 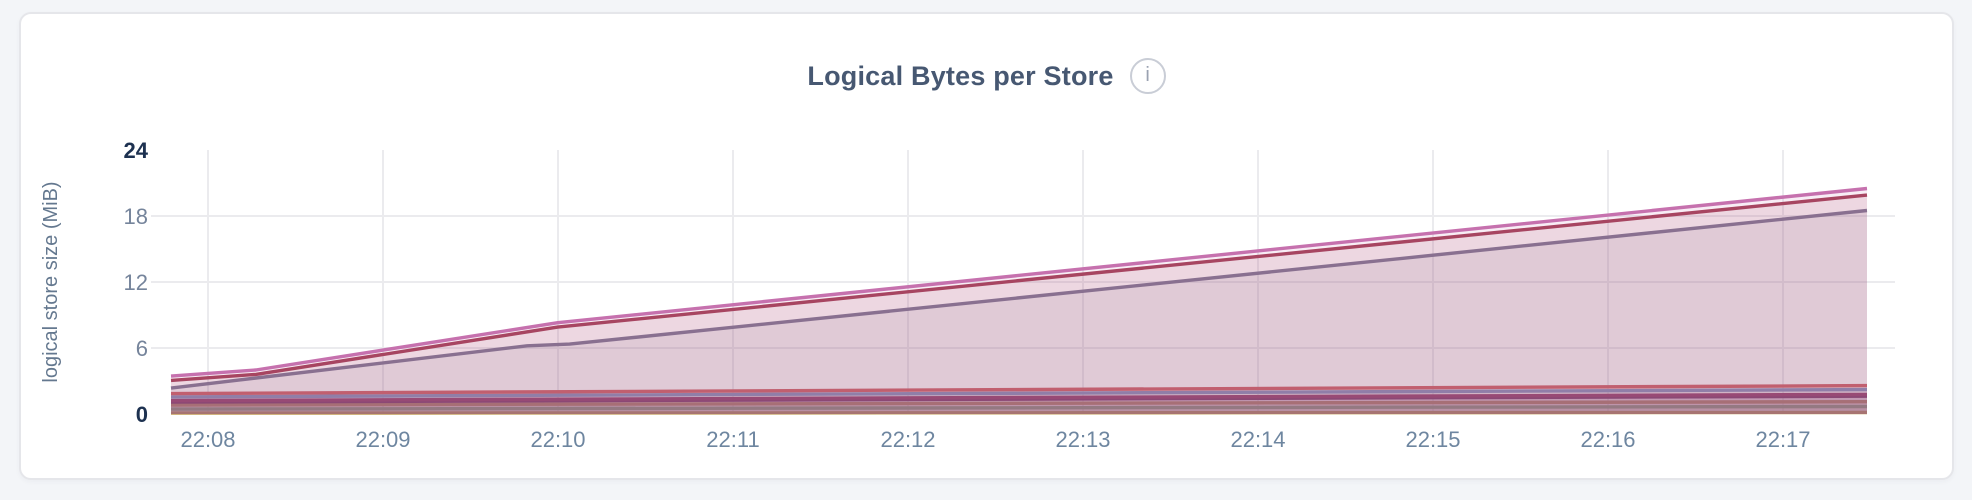 What do you see at coordinates (142, 414) in the screenshot?
I see `y-tick-label: 0` at bounding box center [142, 414].